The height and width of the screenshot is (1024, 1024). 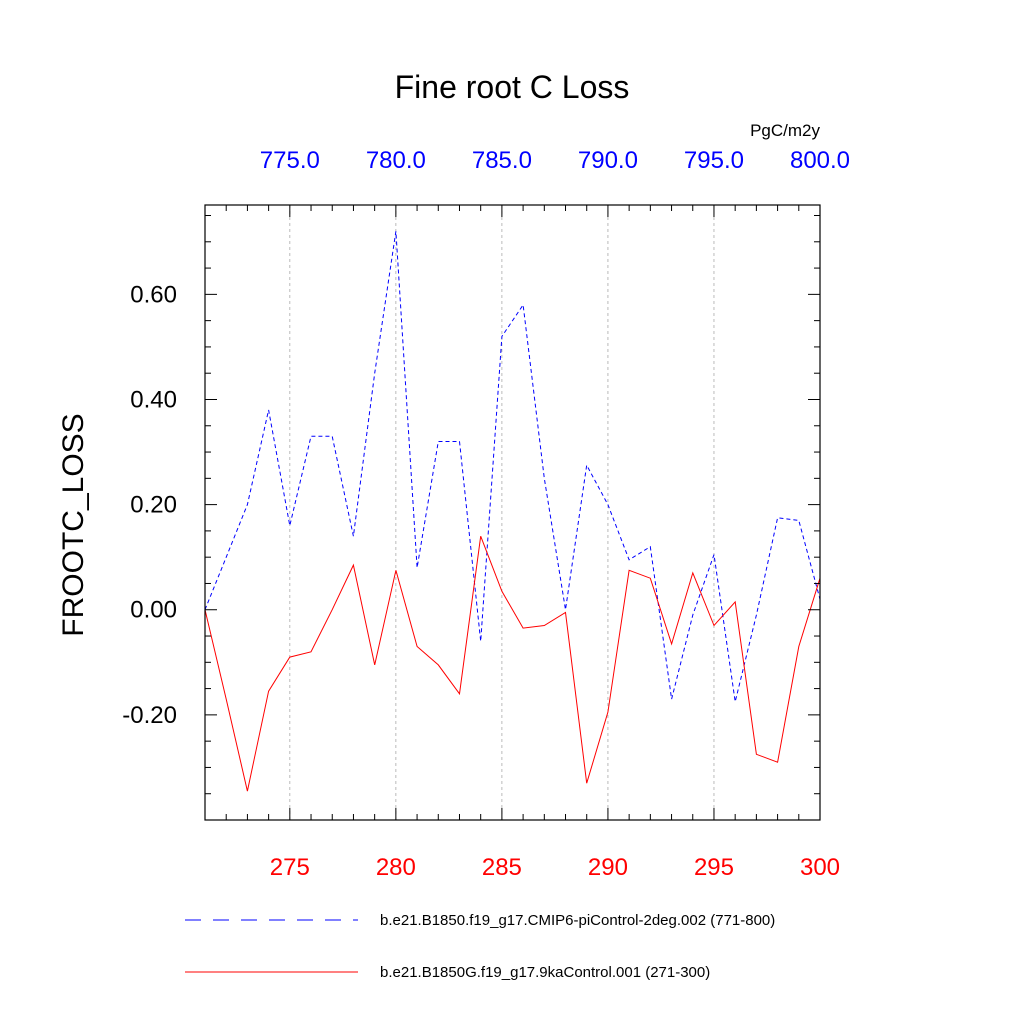 I want to click on y-tick-label: 0.00, so click(x=153, y=610).